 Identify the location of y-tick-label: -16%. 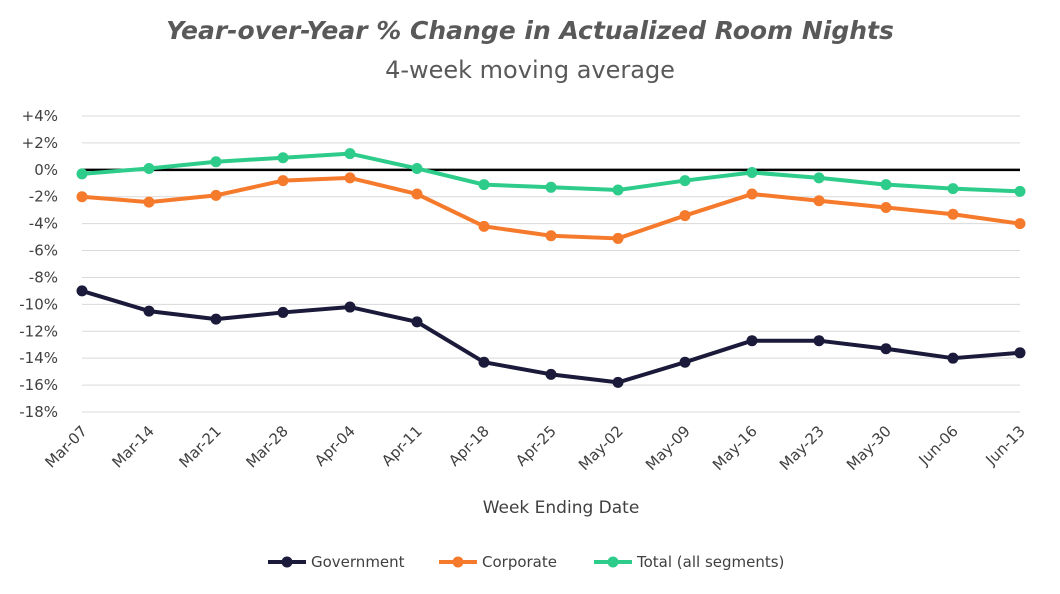
(38, 385).